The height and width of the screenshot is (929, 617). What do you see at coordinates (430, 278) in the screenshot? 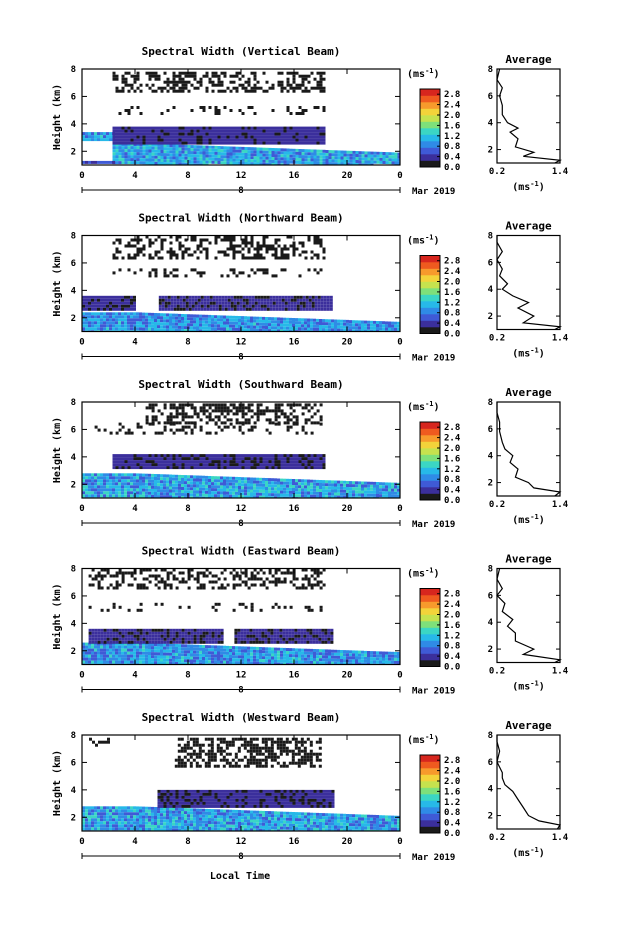
I see `colorbar-segment` at bounding box center [430, 278].